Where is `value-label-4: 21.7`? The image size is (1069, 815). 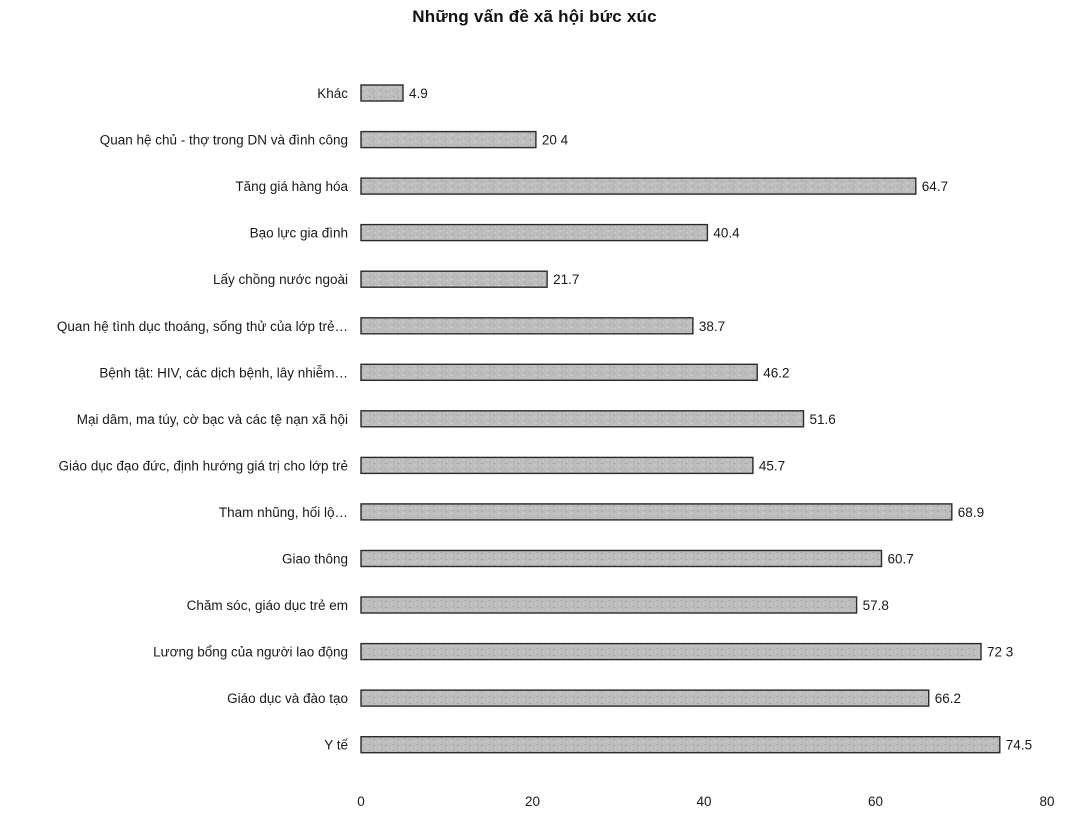
value-label-4: 21.7 is located at coordinates (566, 279).